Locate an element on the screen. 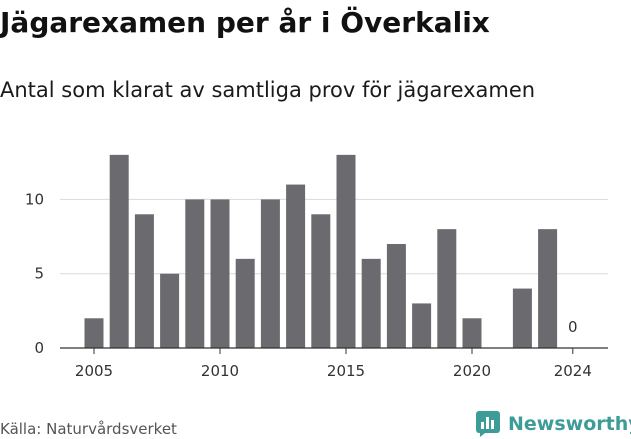  bar-2012 is located at coordinates (270, 273).